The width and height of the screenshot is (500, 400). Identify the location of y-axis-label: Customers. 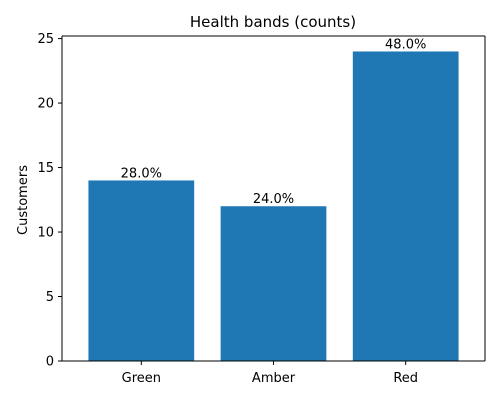
(23, 200).